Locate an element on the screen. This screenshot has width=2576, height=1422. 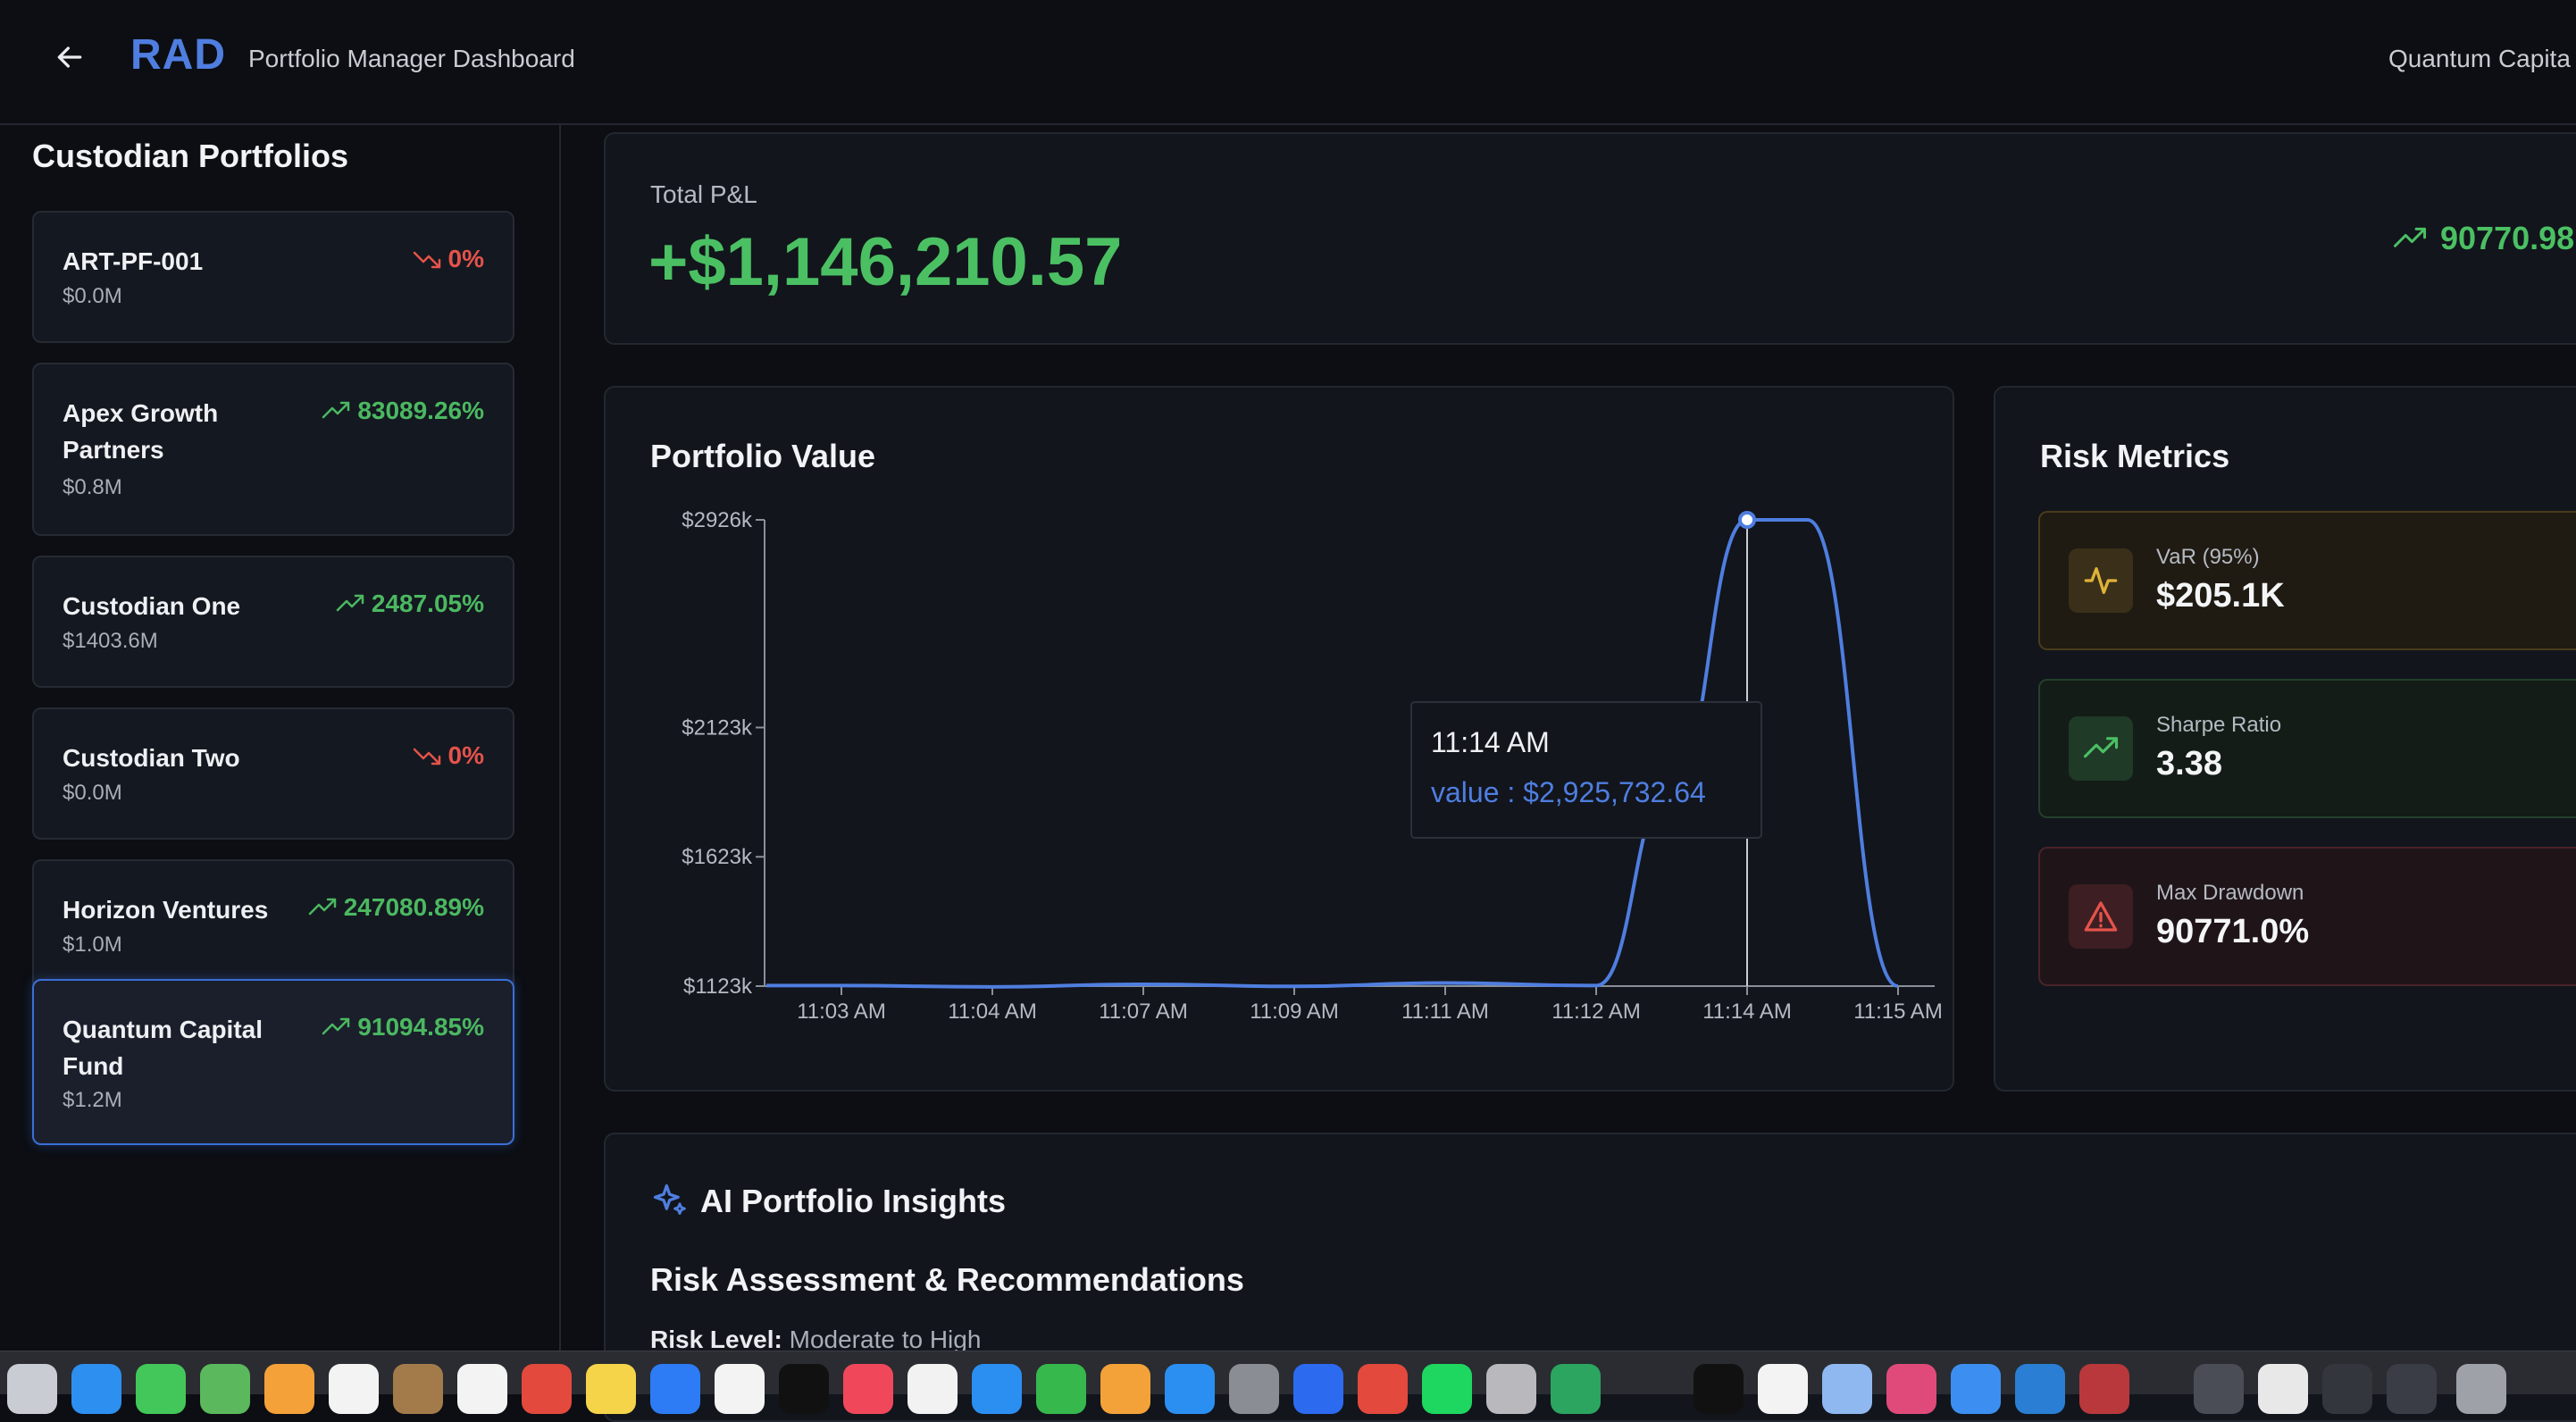
preview-icon is located at coordinates (1847, 1389).